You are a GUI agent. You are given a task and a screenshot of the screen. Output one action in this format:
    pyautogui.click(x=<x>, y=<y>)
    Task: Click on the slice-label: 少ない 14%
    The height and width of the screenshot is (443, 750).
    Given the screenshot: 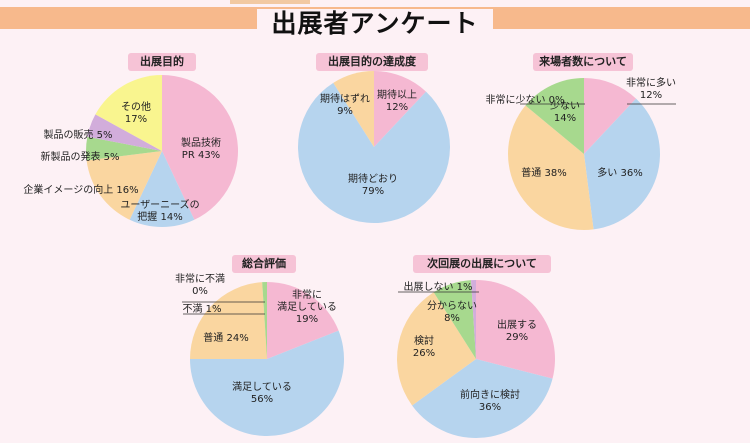 What is the action you would take?
    pyautogui.click(x=565, y=112)
    